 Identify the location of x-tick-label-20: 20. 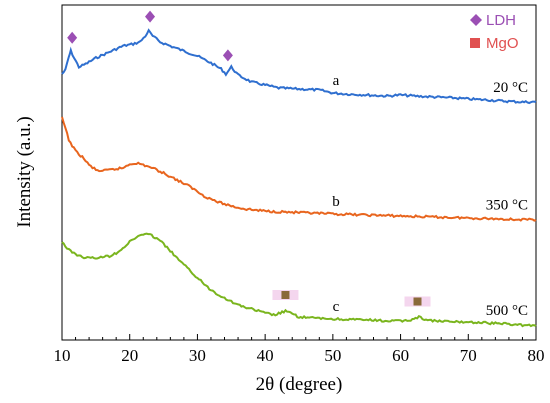
(129, 355).